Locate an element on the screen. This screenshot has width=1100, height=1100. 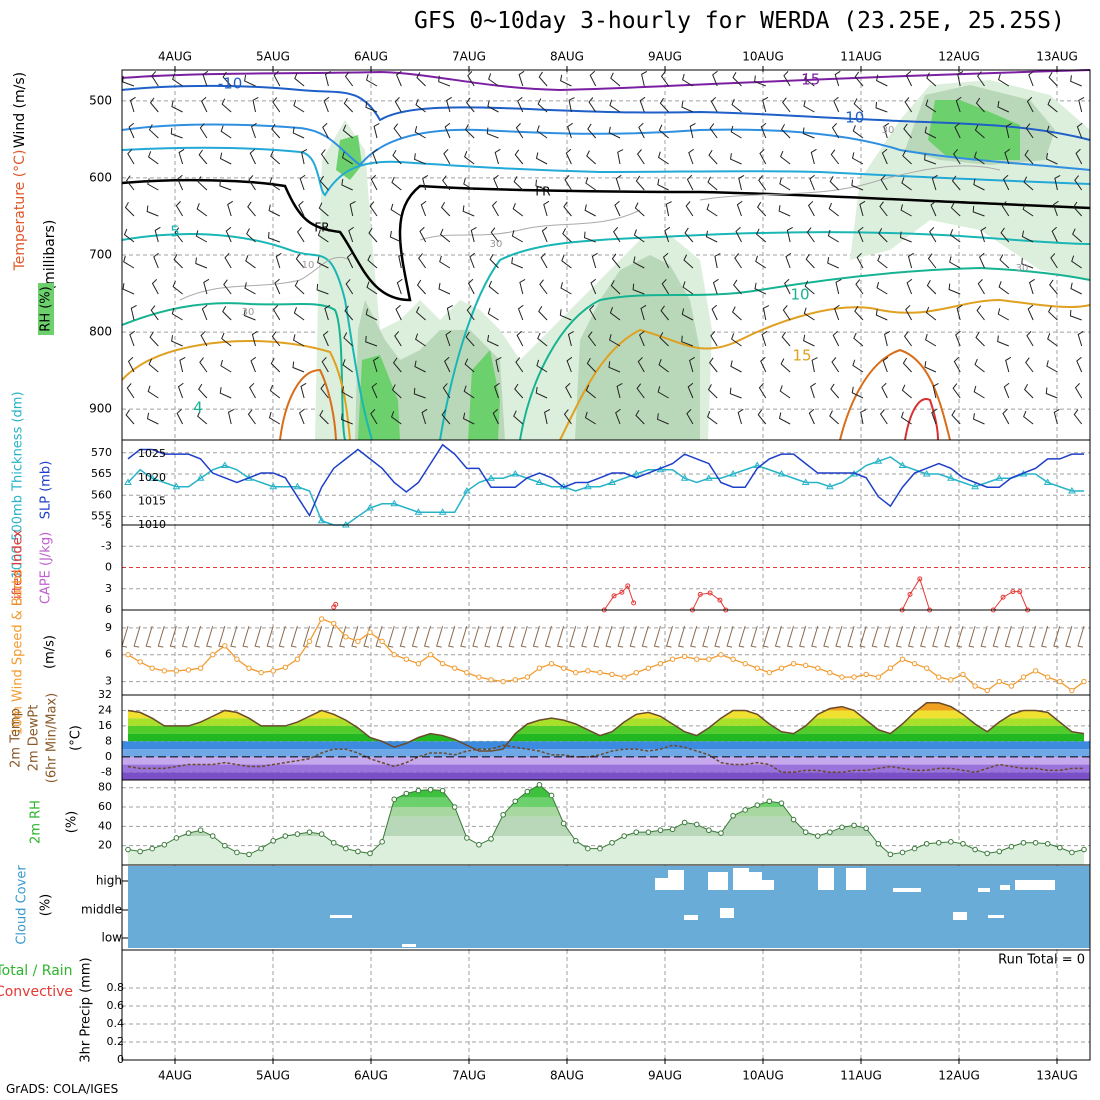
cloud-cover-block is located at coordinates (768, 885).